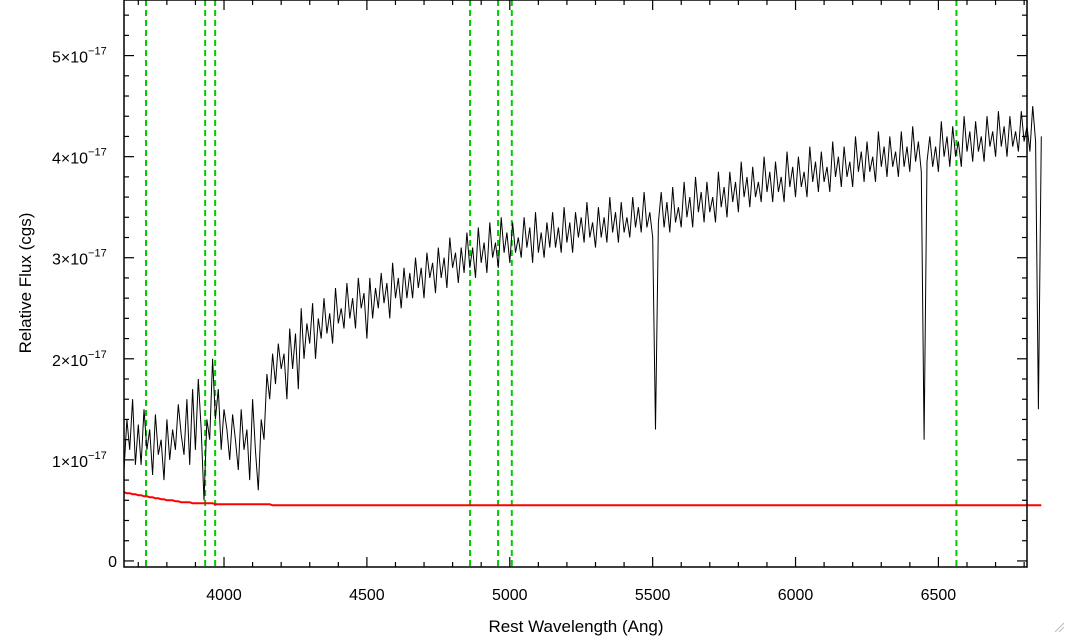  What do you see at coordinates (70, 159) in the screenshot?
I see `y-tick-mantissa: 4×10` at bounding box center [70, 159].